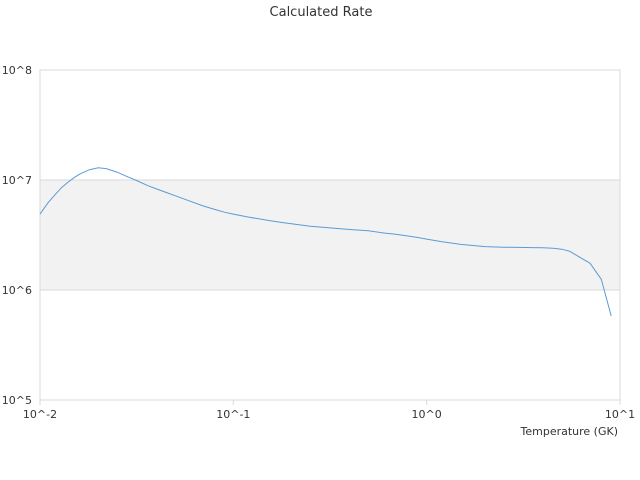 This screenshot has width=640, height=480. What do you see at coordinates (17, 180) in the screenshot?
I see `y-tick-label: 10^7` at bounding box center [17, 180].